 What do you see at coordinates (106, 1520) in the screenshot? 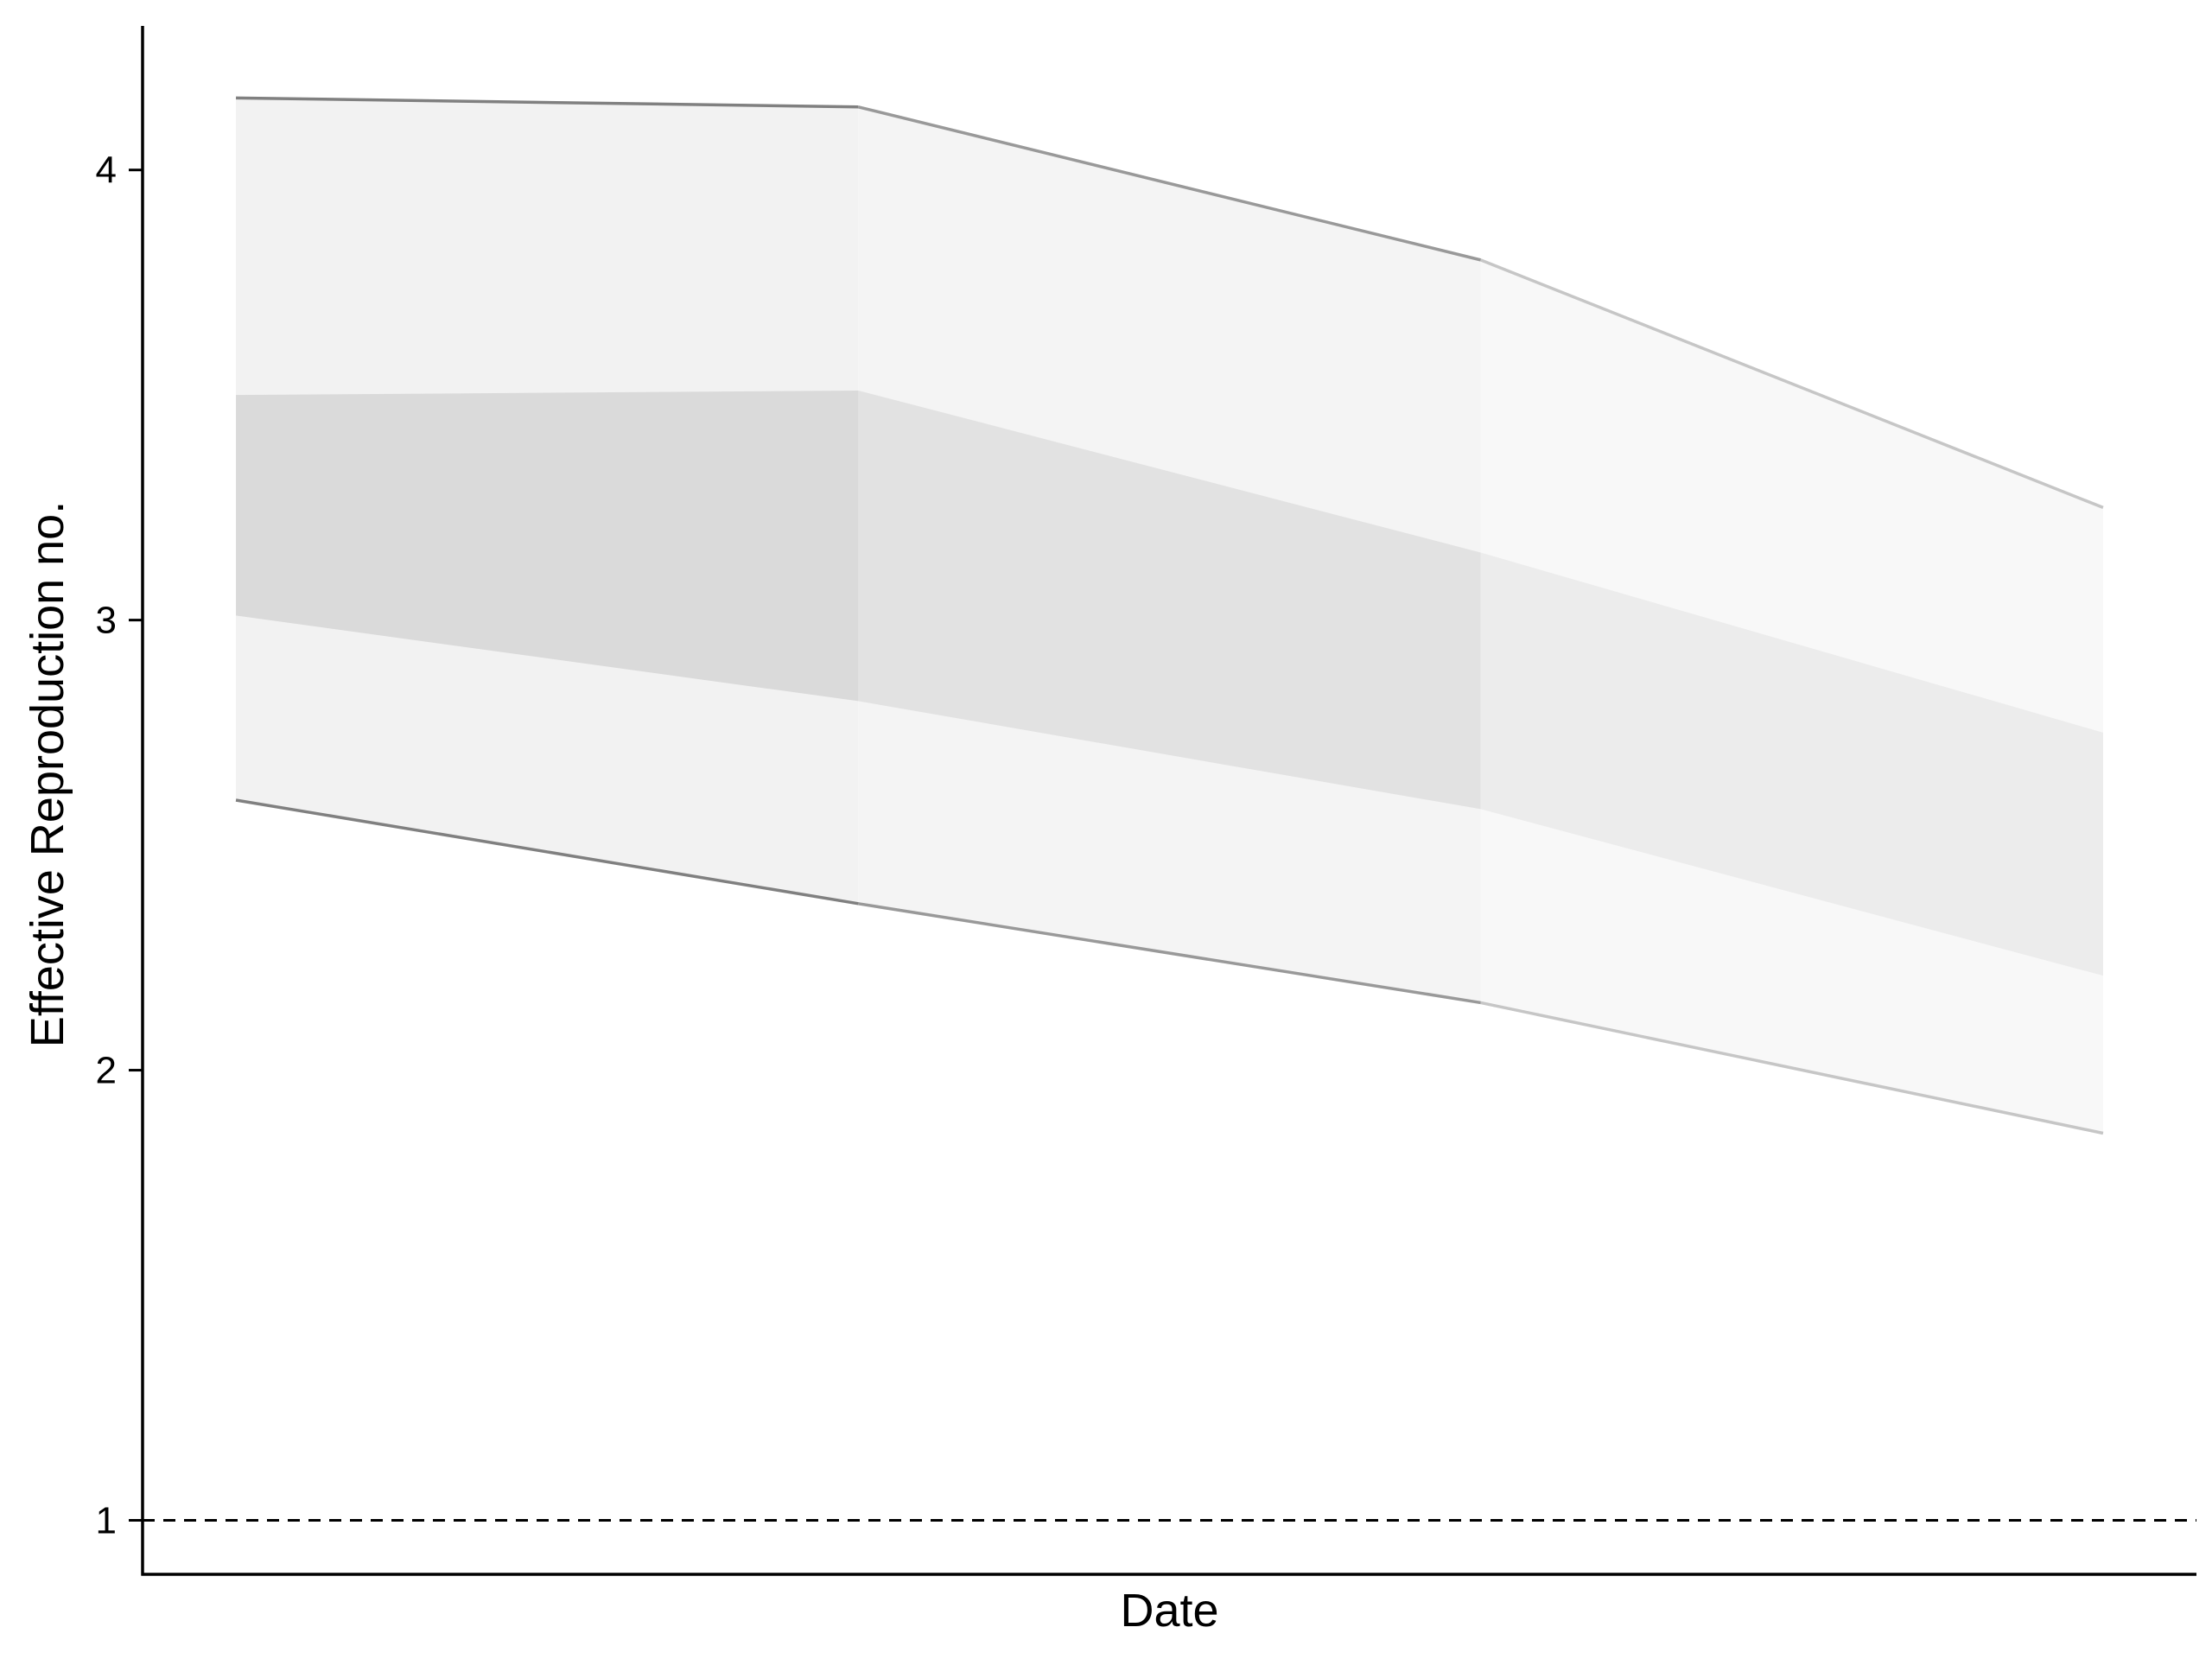
I see `y-tick-label: 1` at bounding box center [106, 1520].